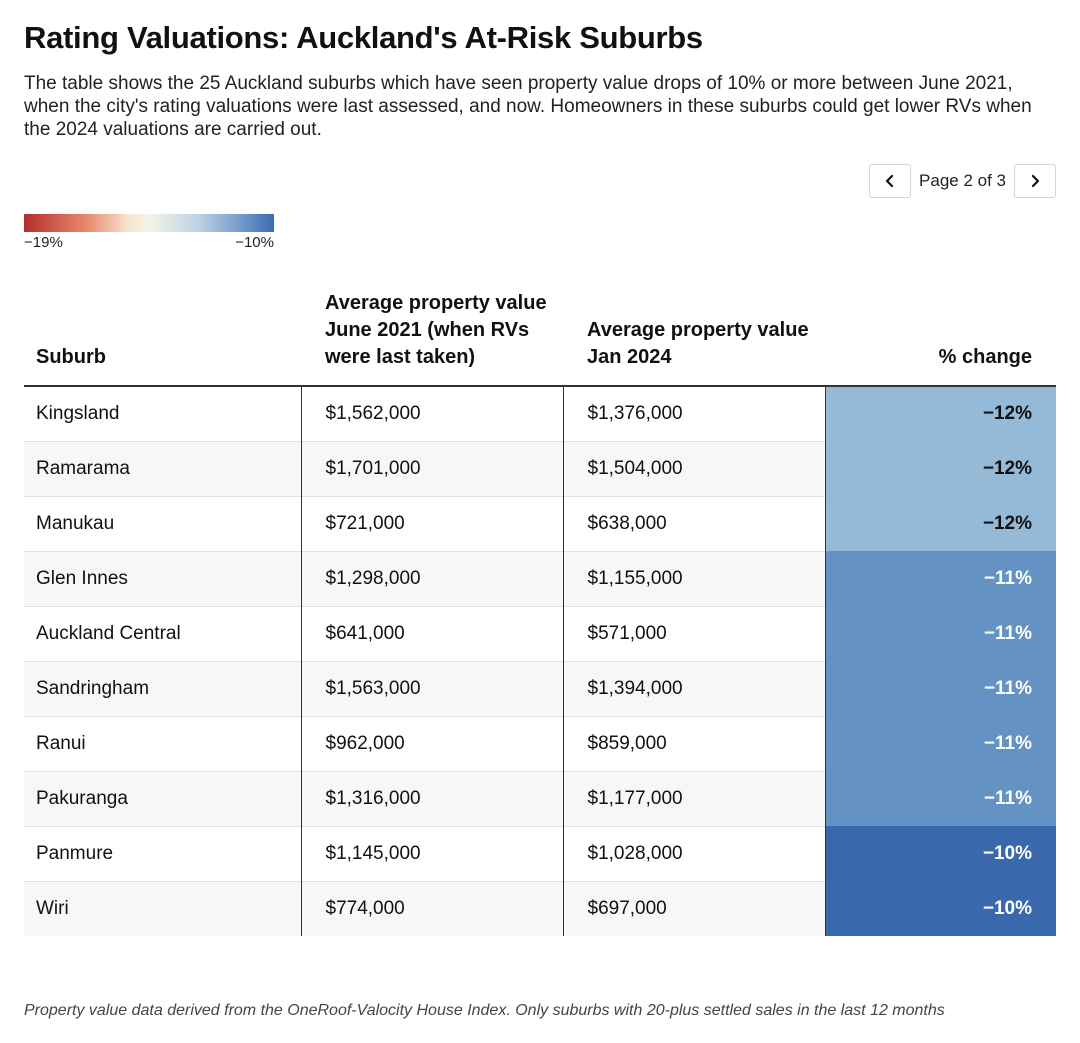 The width and height of the screenshot is (1080, 1043). I want to click on cell-june-2021-value: $1,563,000, so click(431, 688).